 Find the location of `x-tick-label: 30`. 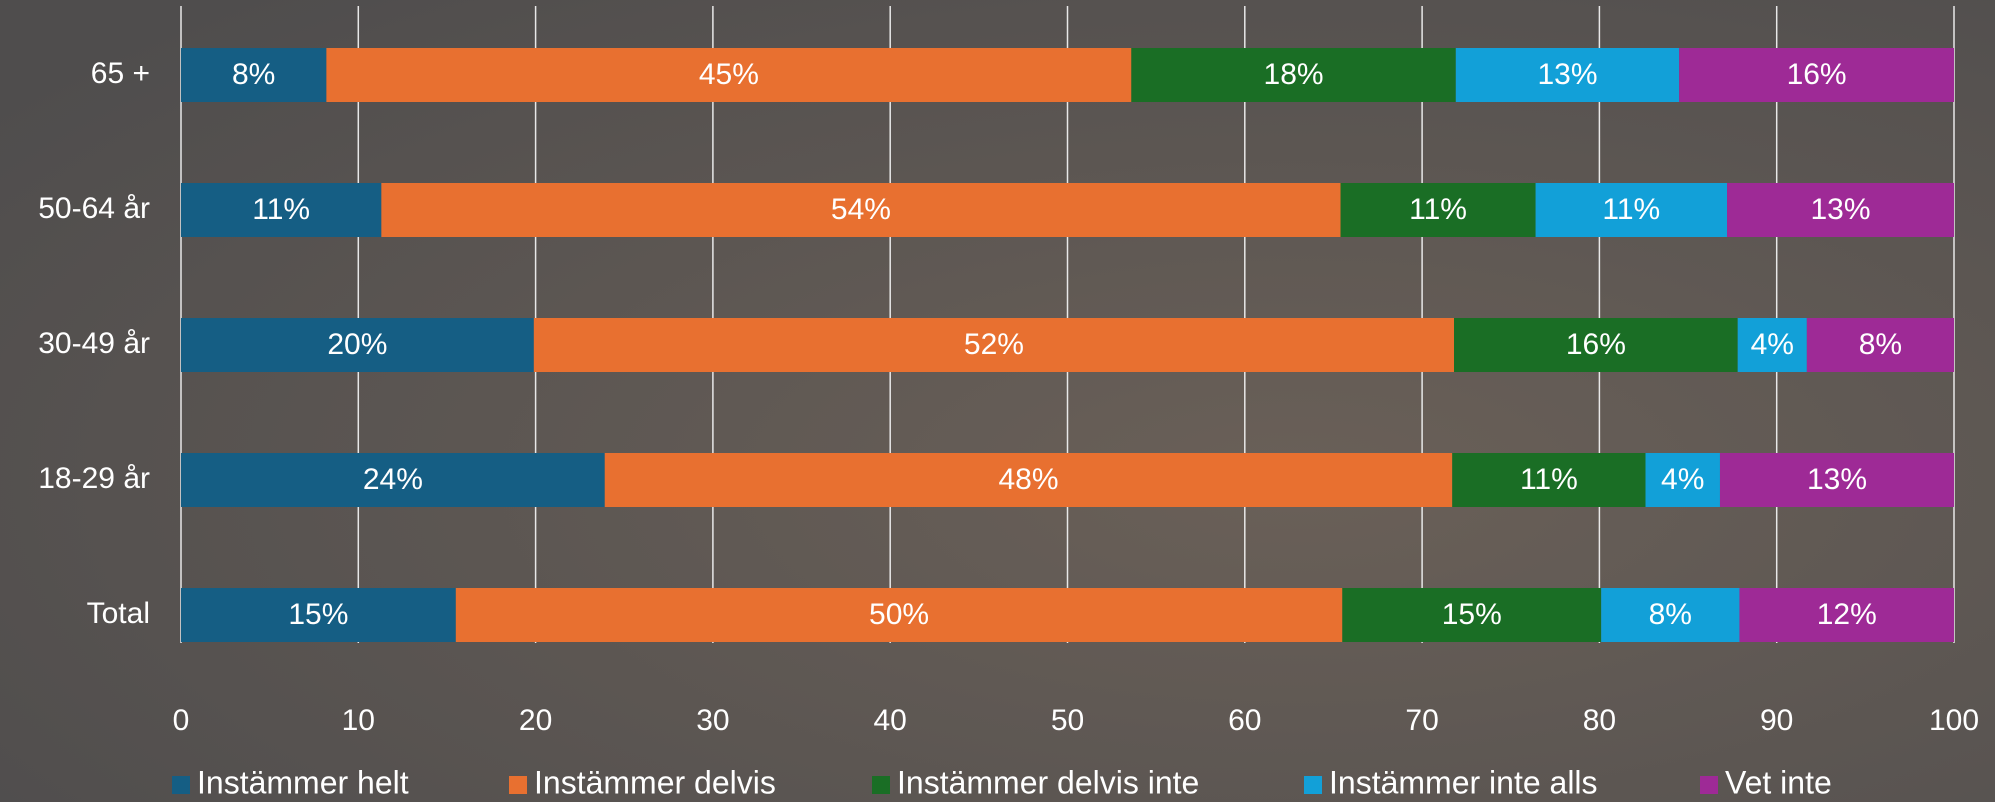

x-tick-label: 30 is located at coordinates (712, 720).